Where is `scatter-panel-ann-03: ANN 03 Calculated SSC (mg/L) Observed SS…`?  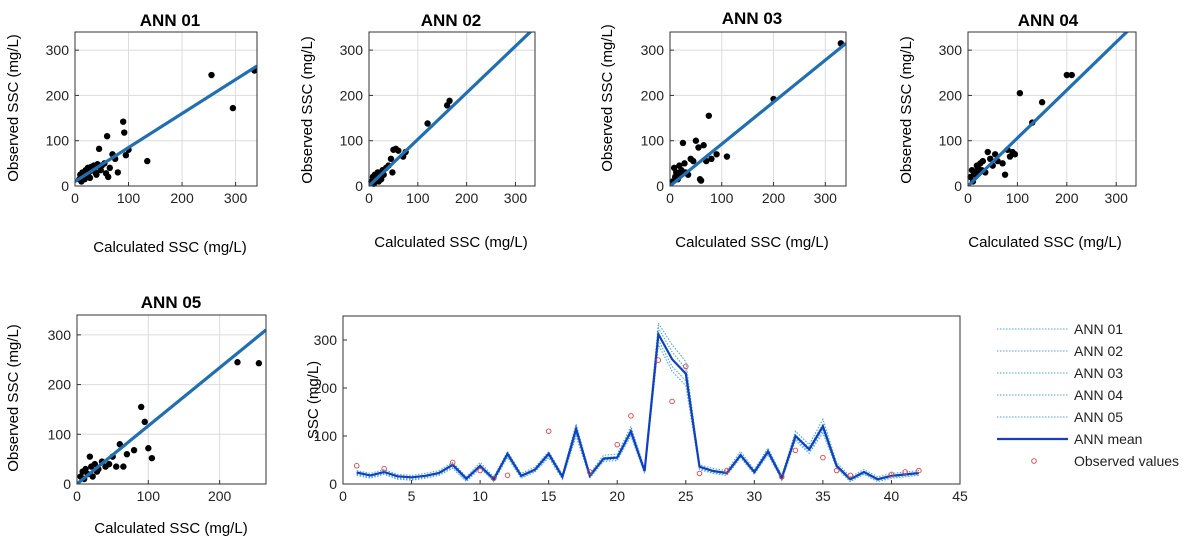
scatter-panel-ann-03: ANN 03 Calculated SSC (mg/L) Observed SS… is located at coordinates (723, 130).